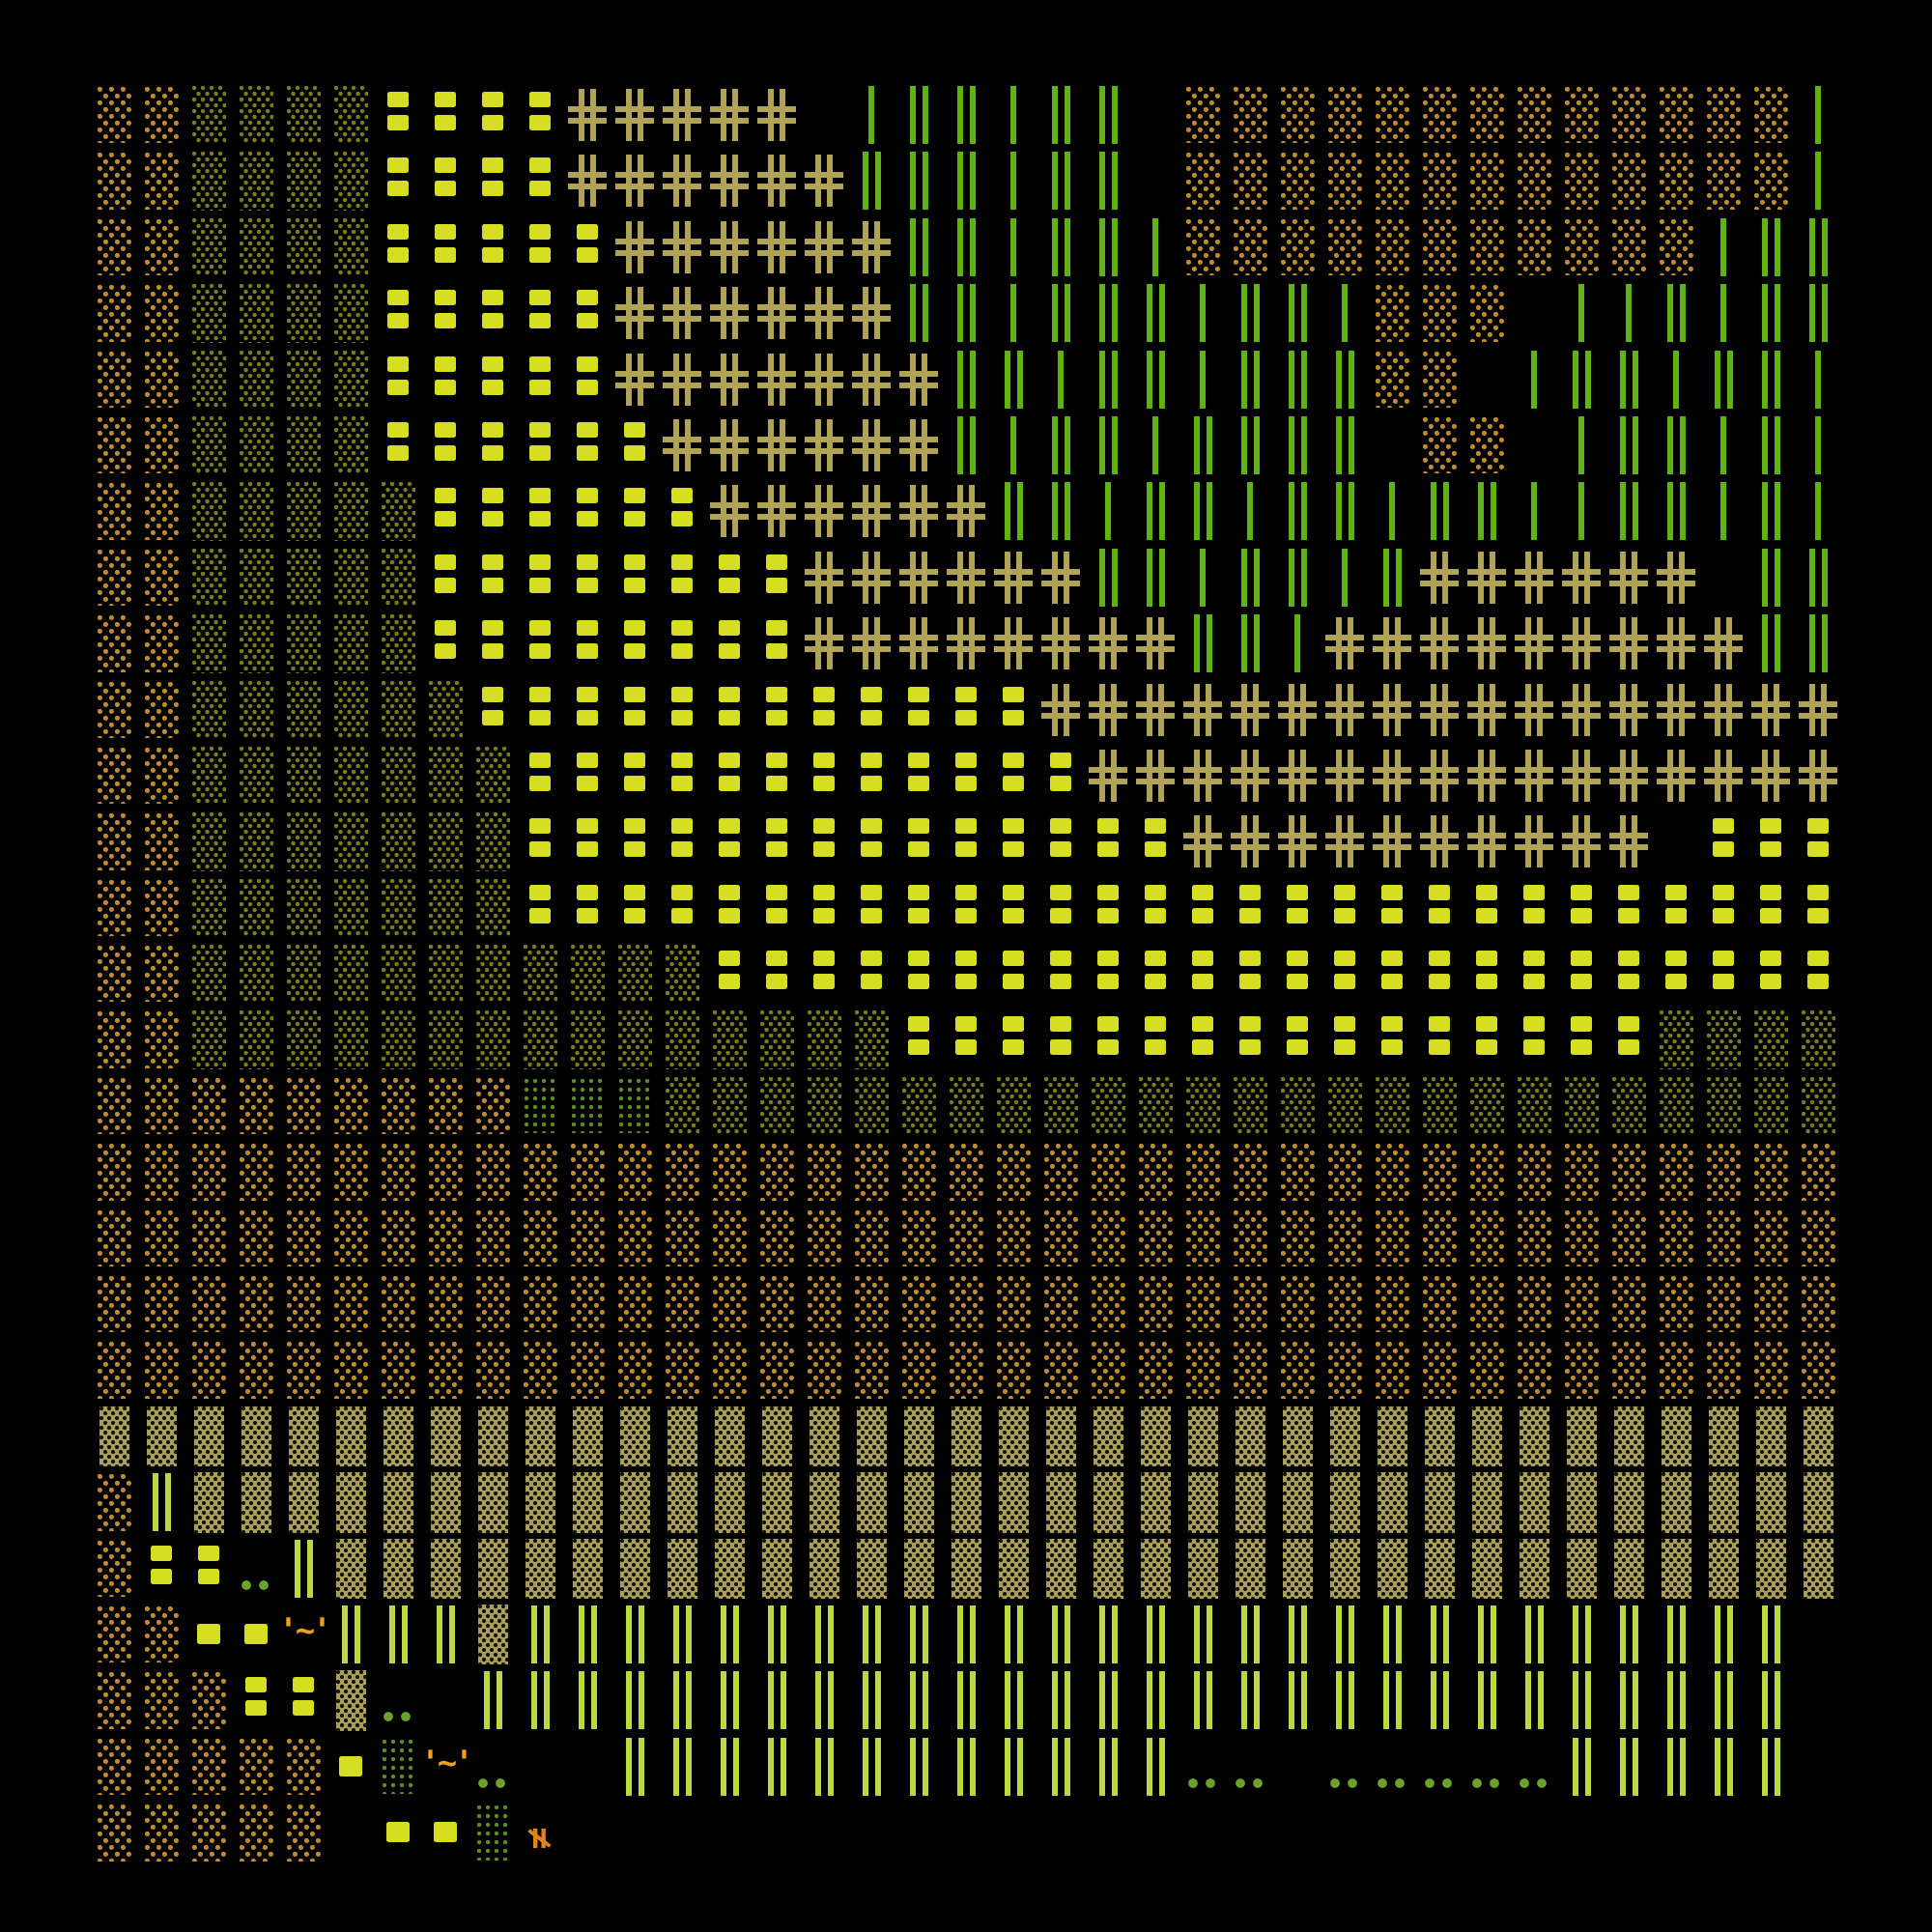 This screenshot has width=1932, height=1932. I want to click on map-tile-dot-pair-green, so click(398, 1701).